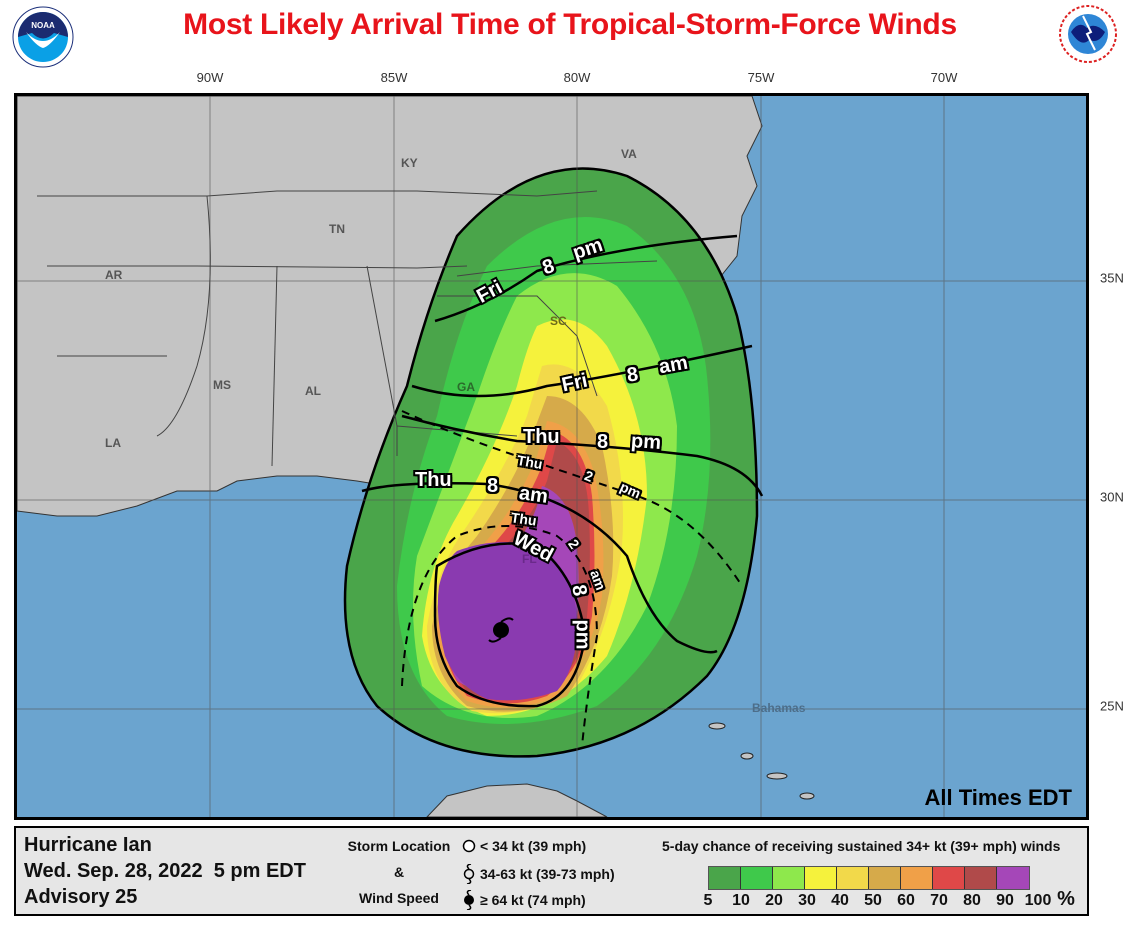 The width and height of the screenshot is (1140, 935). Describe the element at coordinates (399, 898) in the screenshot. I see `wind-speed-title: Wind Speed` at that location.